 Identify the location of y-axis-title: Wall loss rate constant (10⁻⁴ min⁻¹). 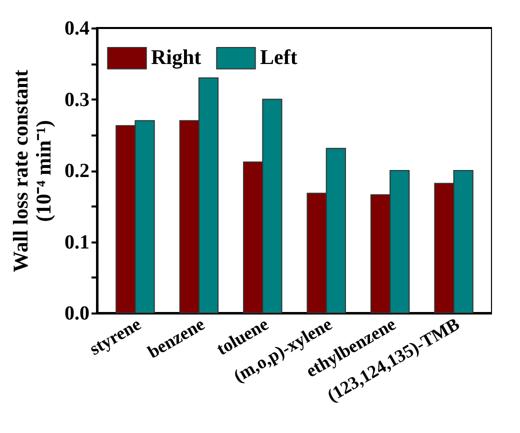
(32, 171).